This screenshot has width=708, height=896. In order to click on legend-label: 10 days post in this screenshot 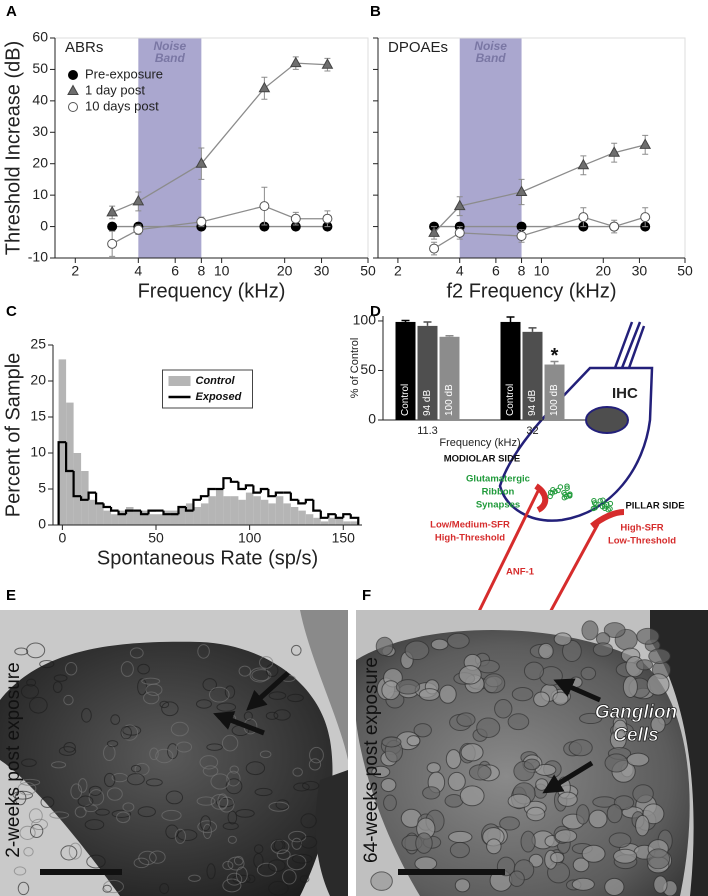, I will do `click(122, 105)`.